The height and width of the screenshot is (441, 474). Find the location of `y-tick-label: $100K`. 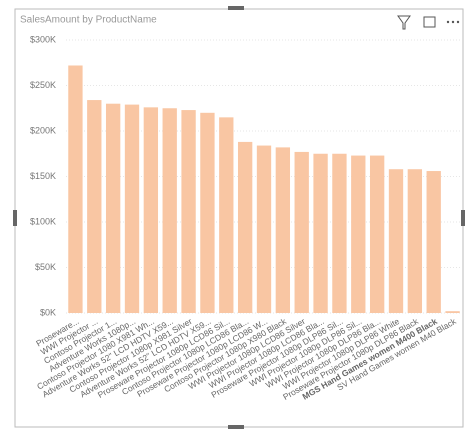

y-tick-label: $100K is located at coordinates (43, 221).